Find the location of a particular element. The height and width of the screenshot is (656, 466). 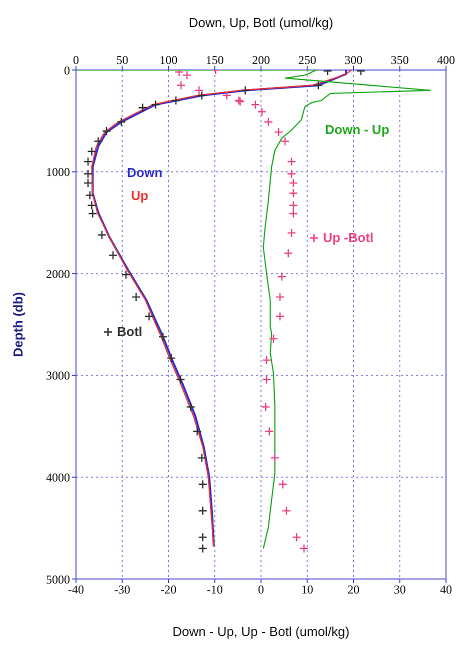

y-tick-label: 1000 is located at coordinates (58, 172).